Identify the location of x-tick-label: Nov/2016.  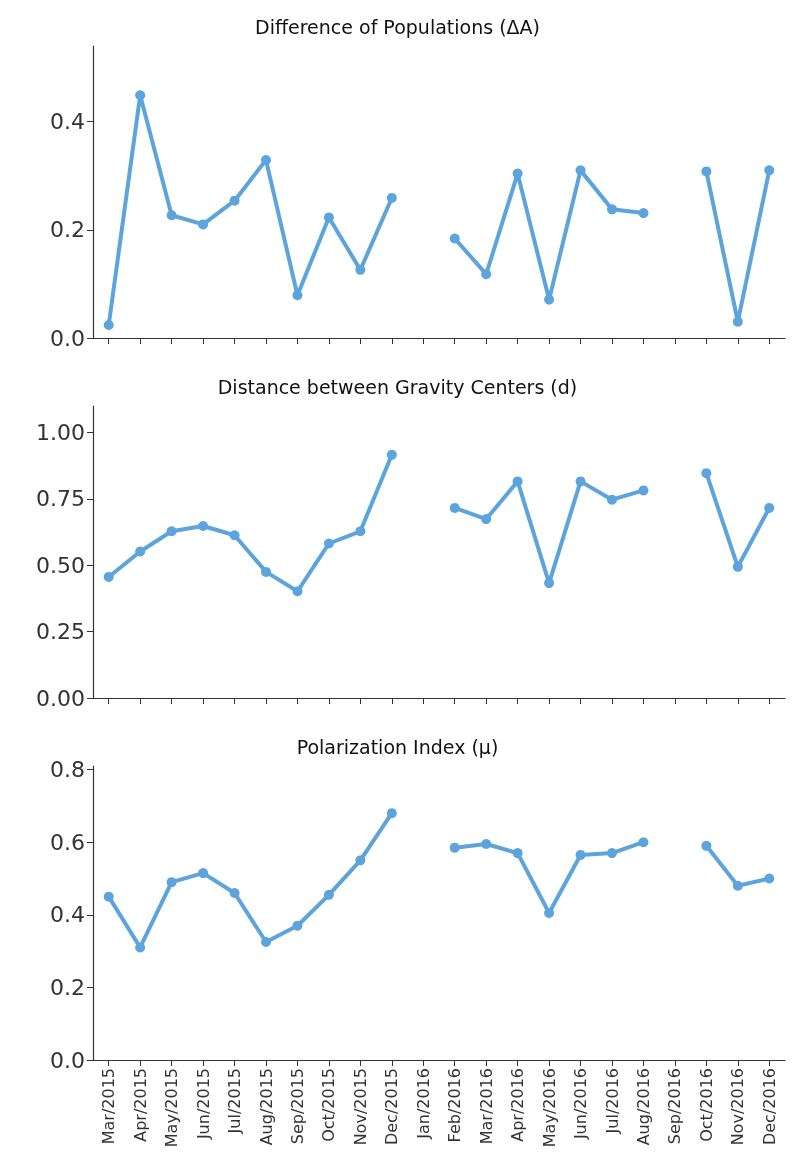
(738, 1107).